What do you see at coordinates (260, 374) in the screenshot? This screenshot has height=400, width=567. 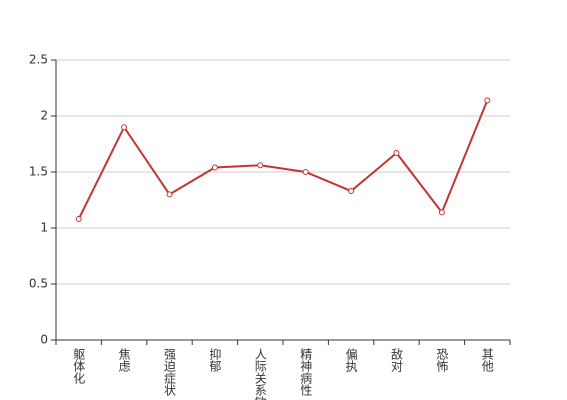 I see `x-tick-label: 人际关系敏感` at bounding box center [260, 374].